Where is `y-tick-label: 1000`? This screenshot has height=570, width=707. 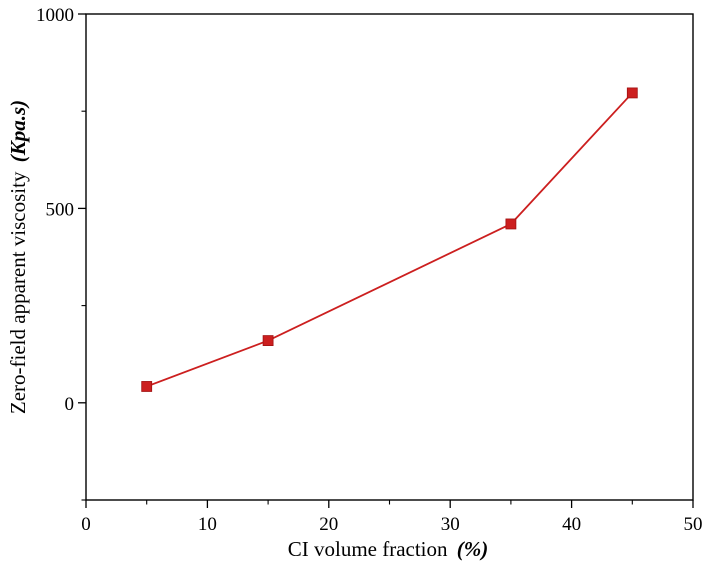
y-tick-label: 1000 is located at coordinates (55, 15).